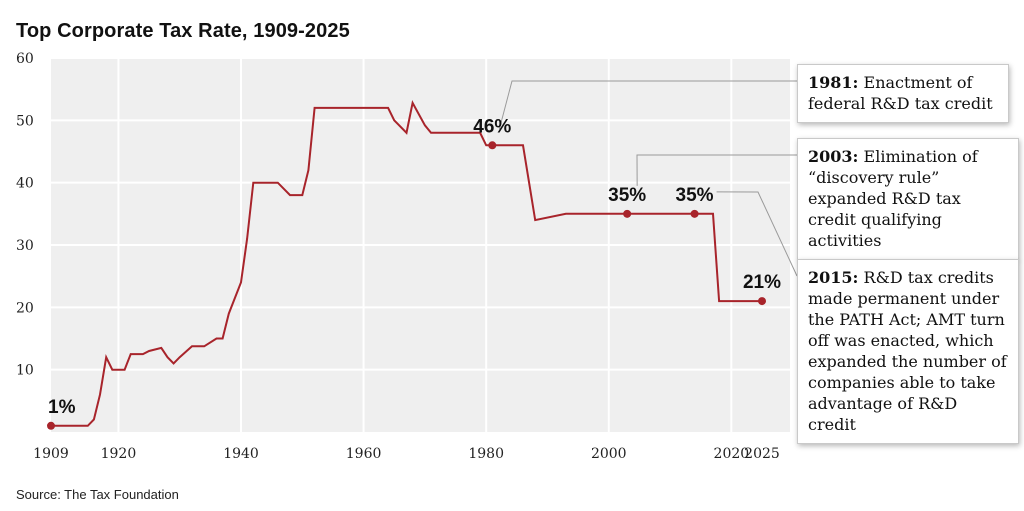 The height and width of the screenshot is (511, 1024). I want to click on x-tick-label: 1909, so click(51, 454).